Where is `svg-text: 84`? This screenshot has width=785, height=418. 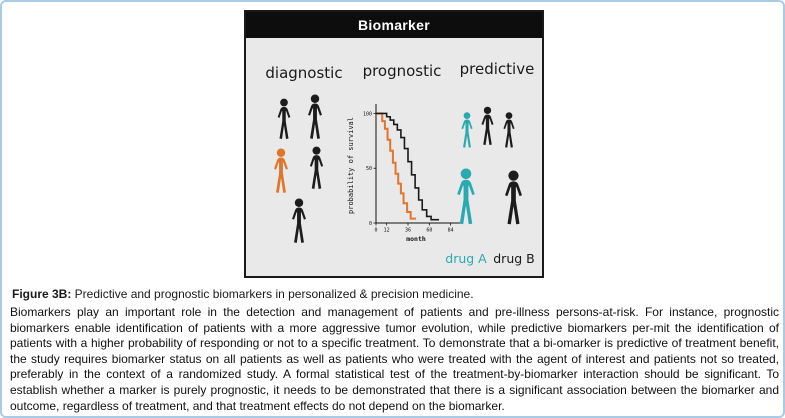 svg-text: 84 is located at coordinates (451, 231).